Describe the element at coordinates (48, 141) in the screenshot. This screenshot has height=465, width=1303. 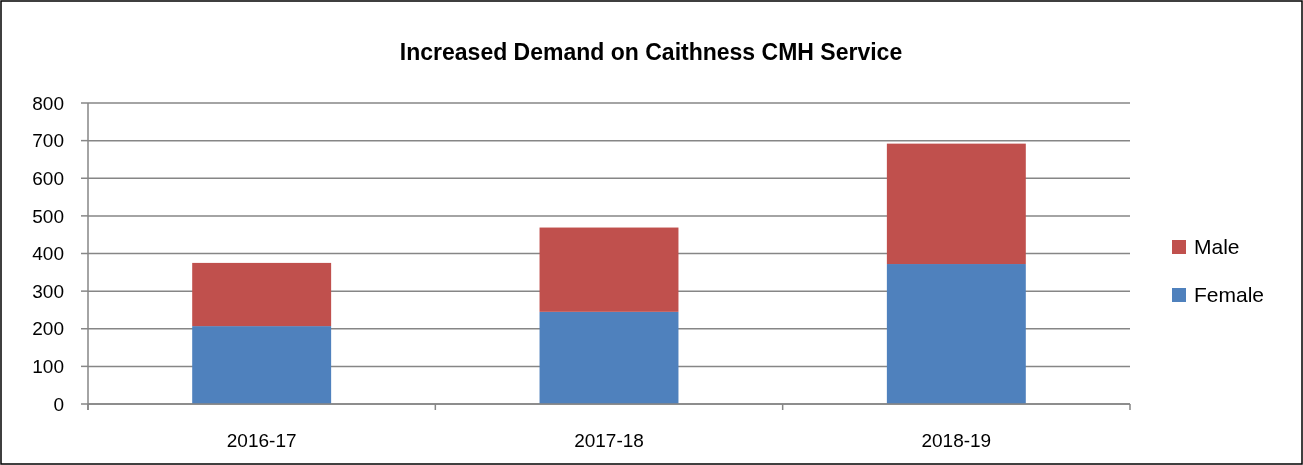
I see `y-tick-label: 700` at that location.